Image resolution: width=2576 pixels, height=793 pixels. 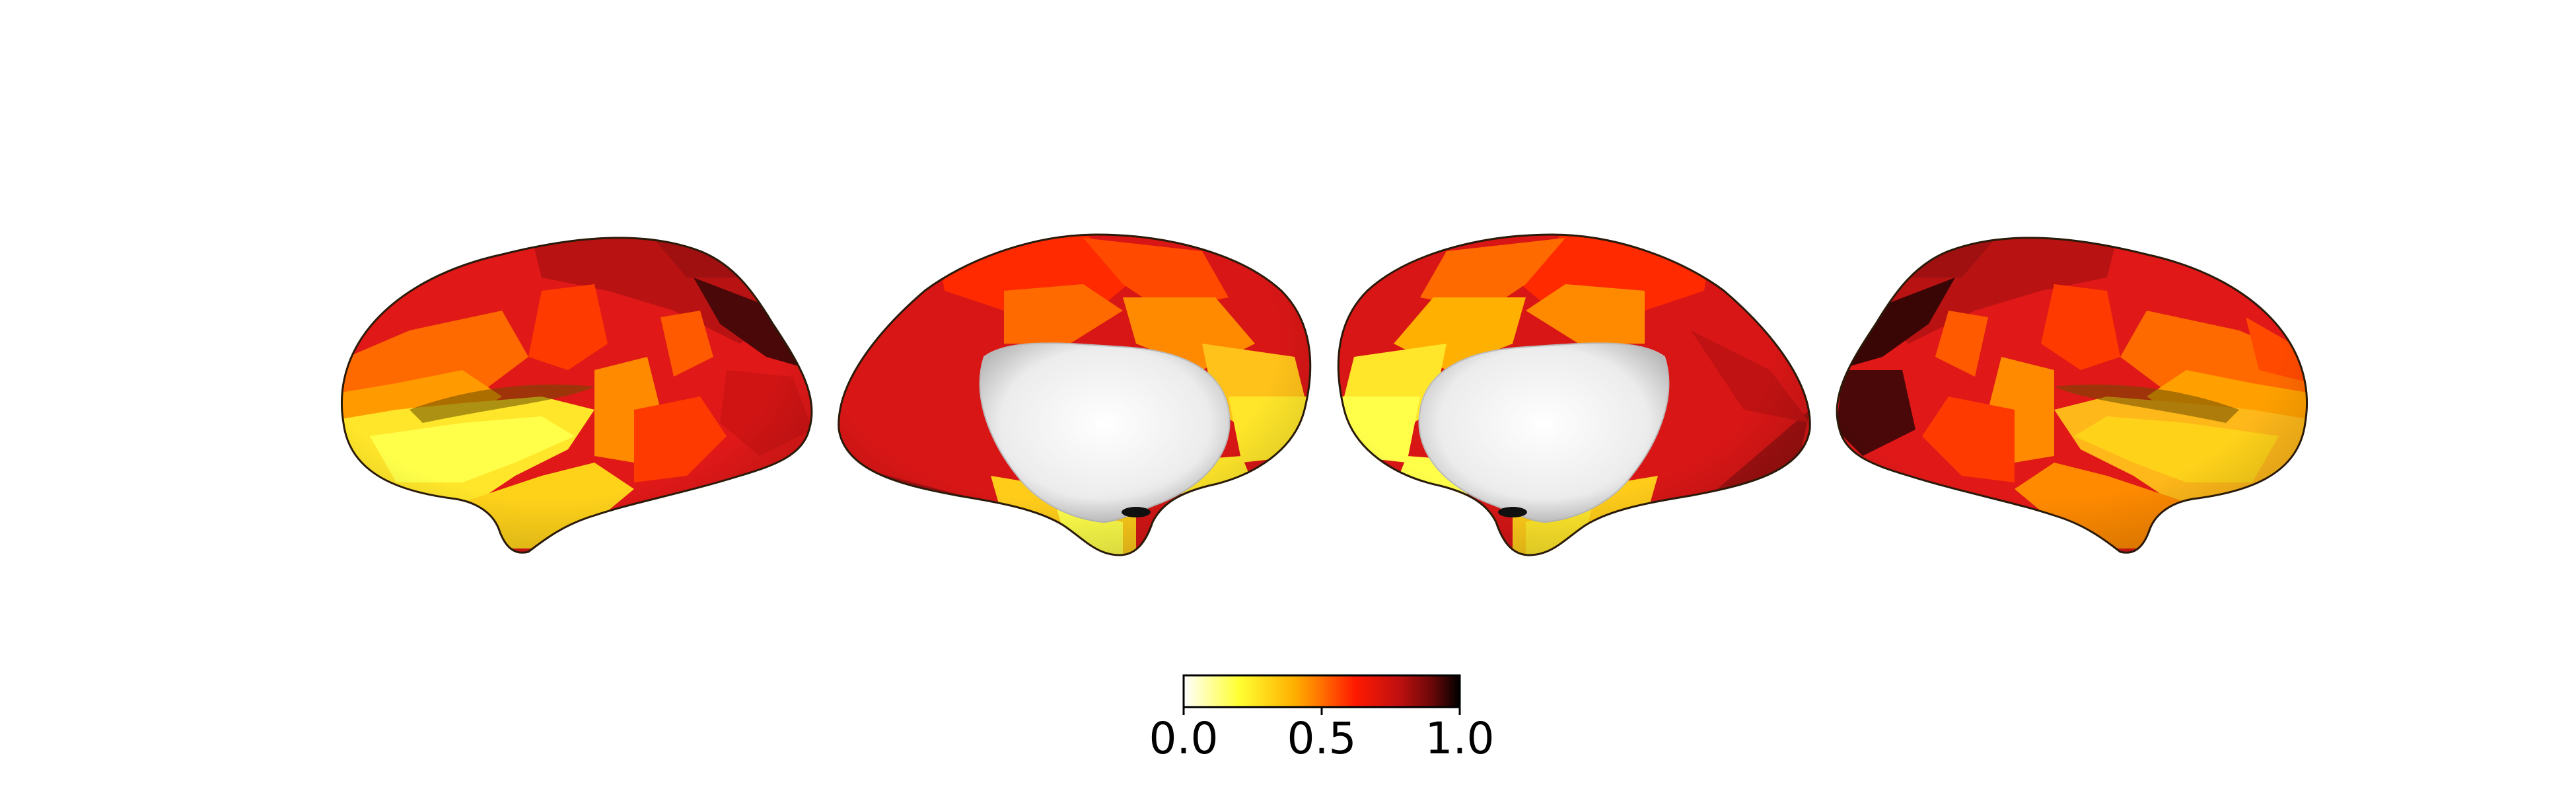 I want to click on right-medial-hemisphere, so click(x=1574, y=395).